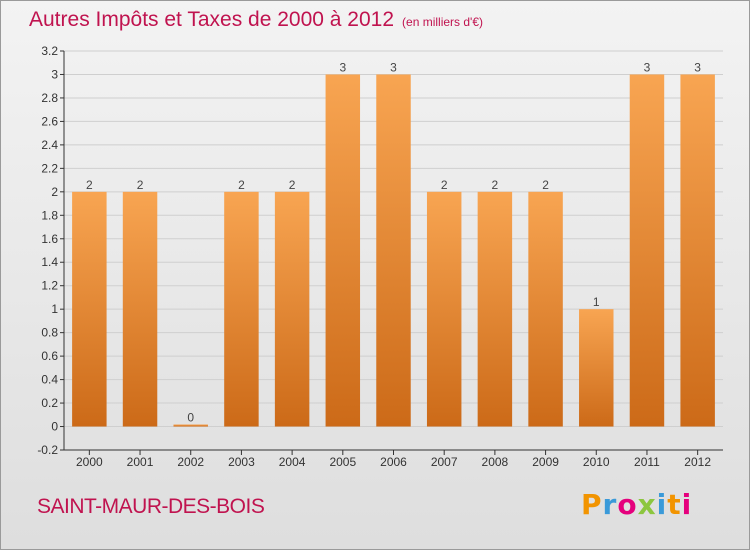 This screenshot has width=750, height=550. Describe the element at coordinates (342, 462) in the screenshot. I see `x-tick-label: 2005` at that location.